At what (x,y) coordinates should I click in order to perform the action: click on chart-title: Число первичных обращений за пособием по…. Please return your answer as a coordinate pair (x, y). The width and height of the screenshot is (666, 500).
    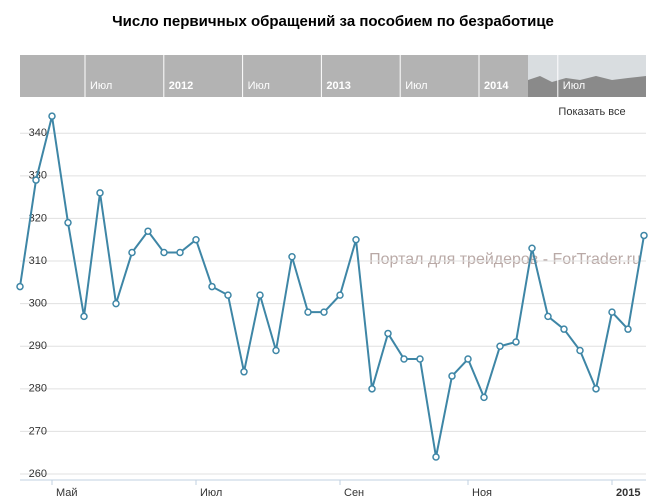
    Looking at the image, I should click on (333, 21).